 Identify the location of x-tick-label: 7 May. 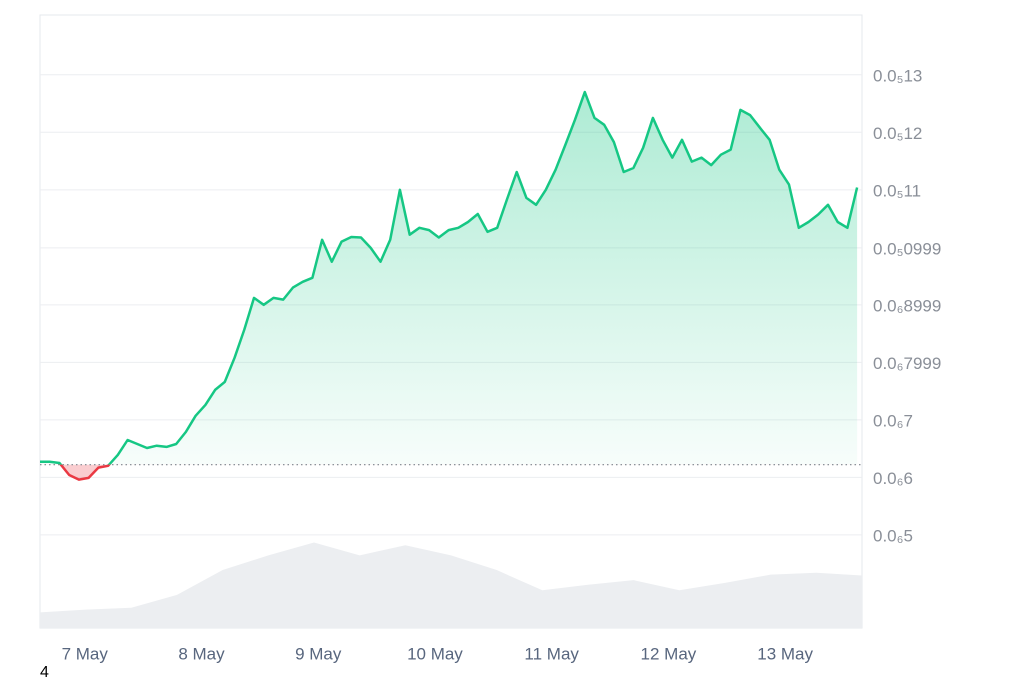
(85, 653).